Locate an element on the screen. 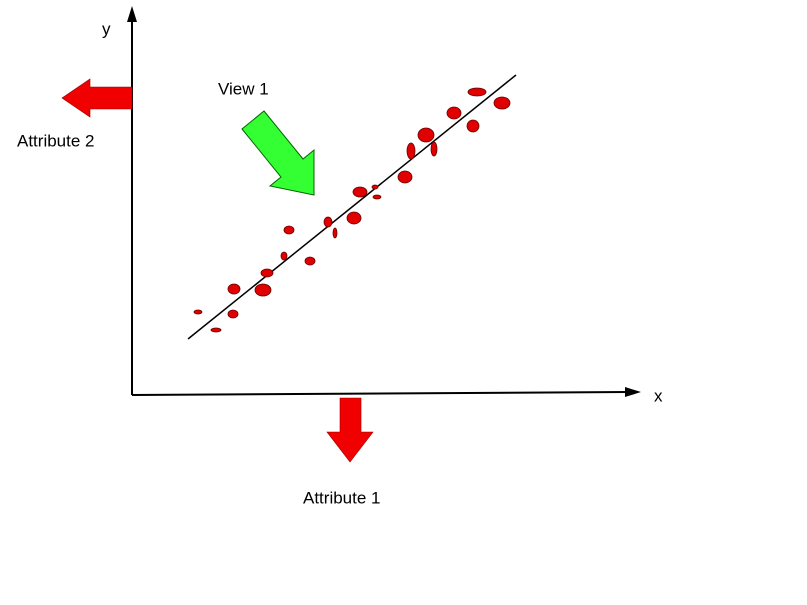 The width and height of the screenshot is (807, 605). view-label: View 1 is located at coordinates (243, 88).